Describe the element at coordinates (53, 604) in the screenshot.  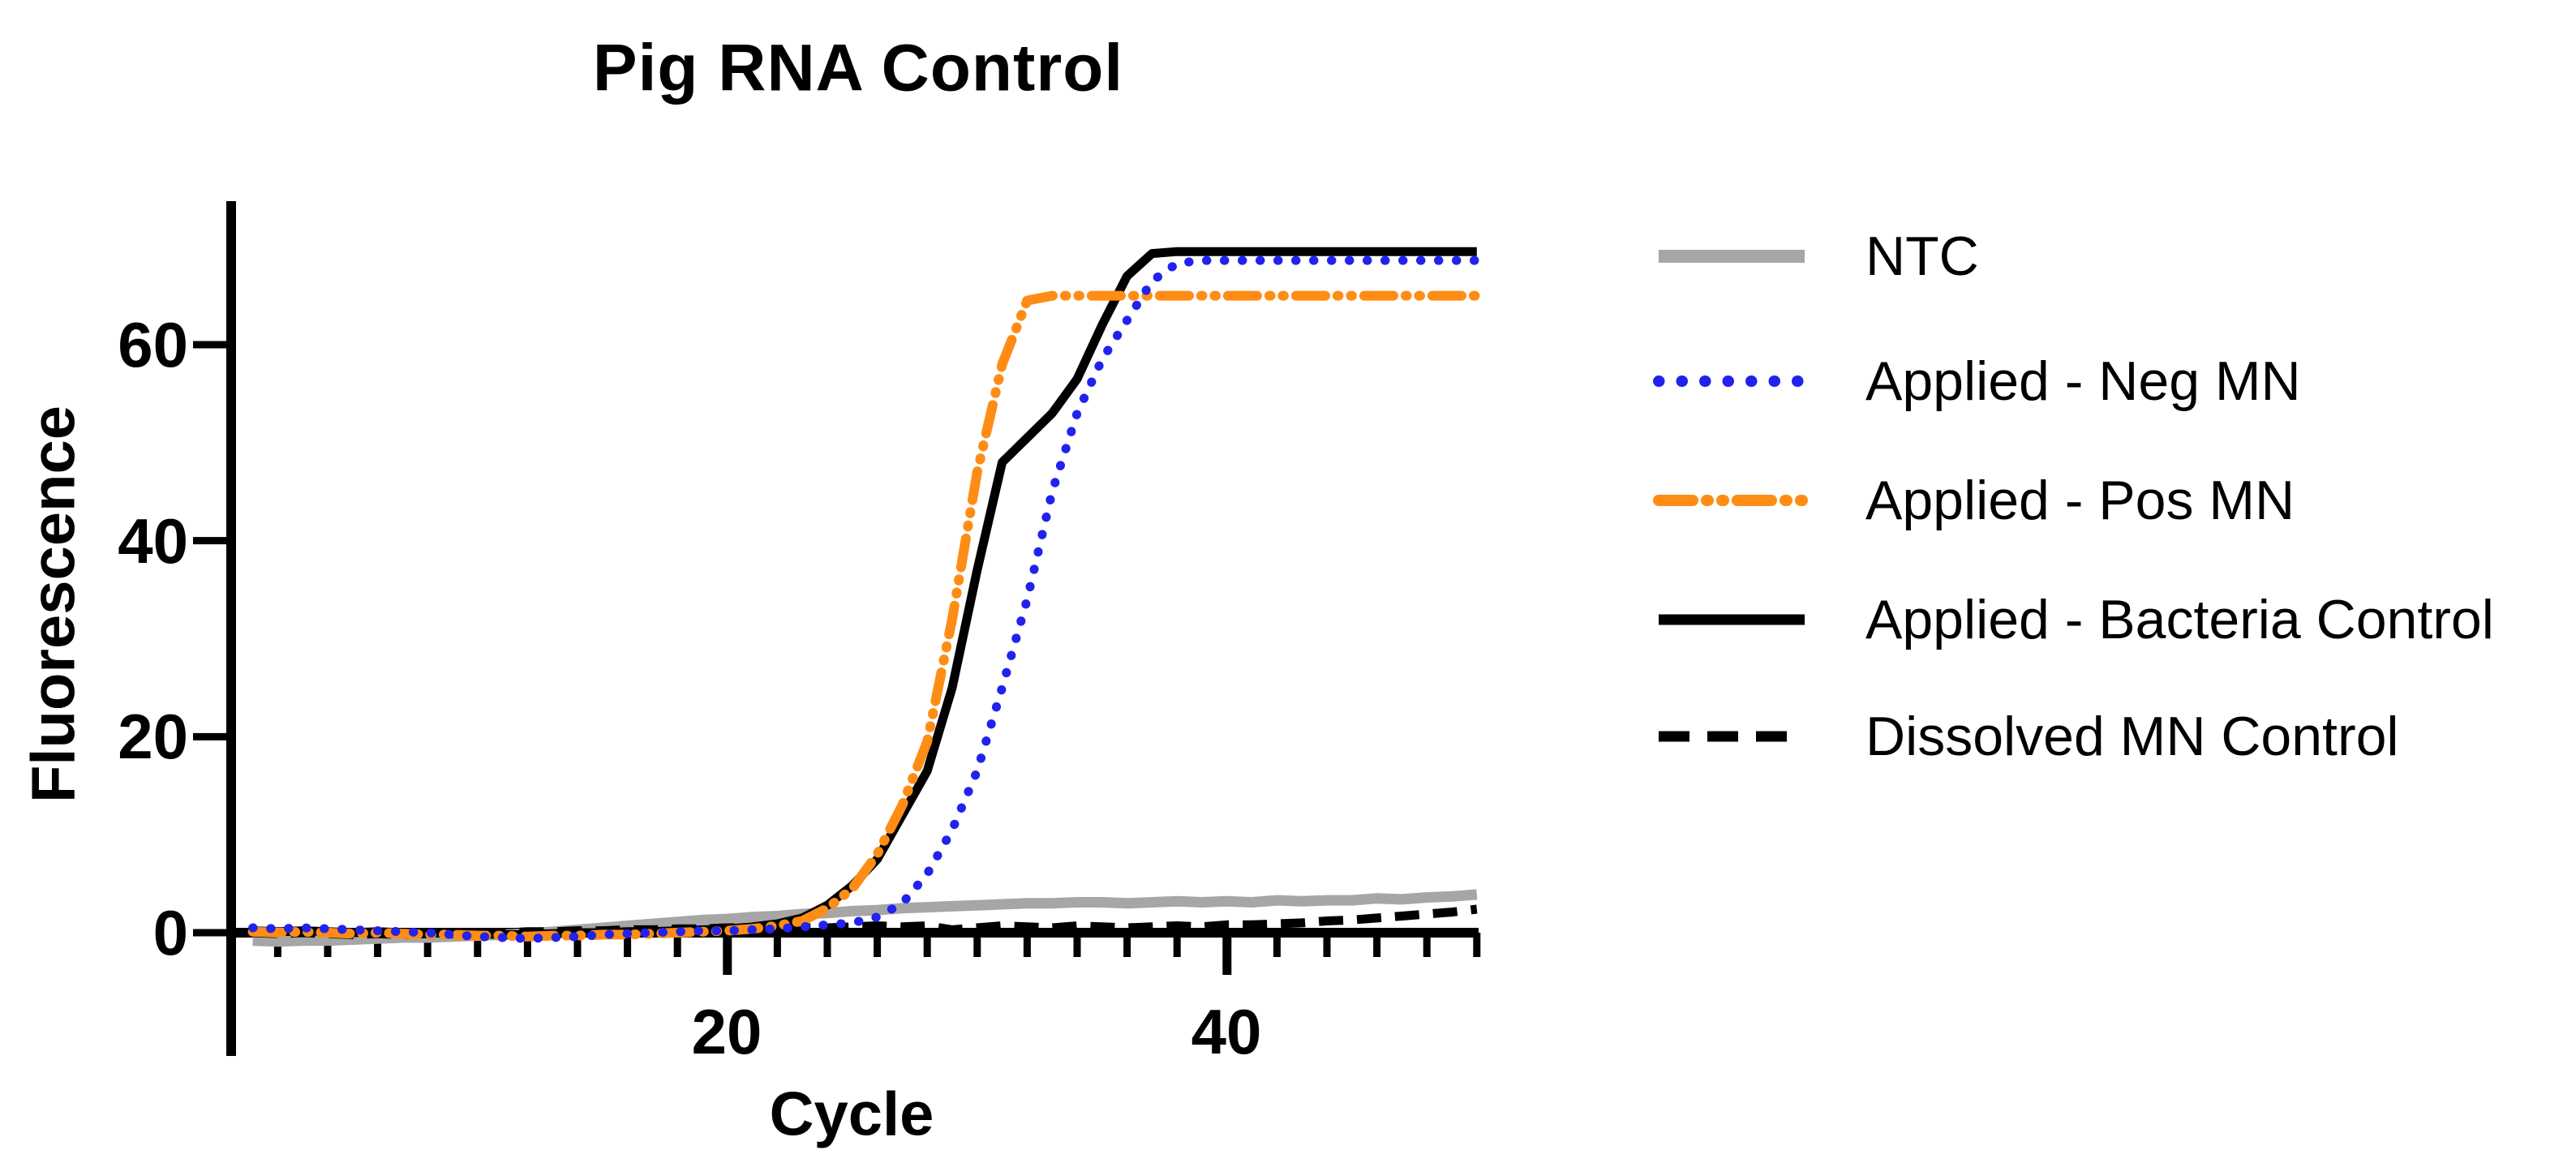
I see `y-axis-label: Fluorescence` at that location.